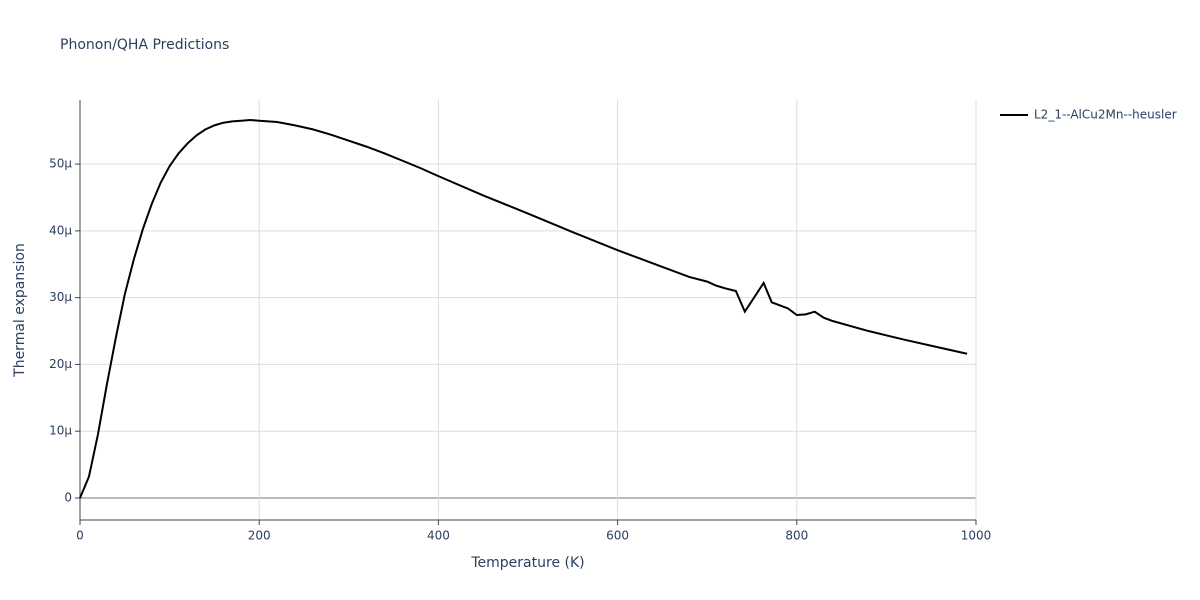  I want to click on x-tick-label: 0, so click(80, 536).